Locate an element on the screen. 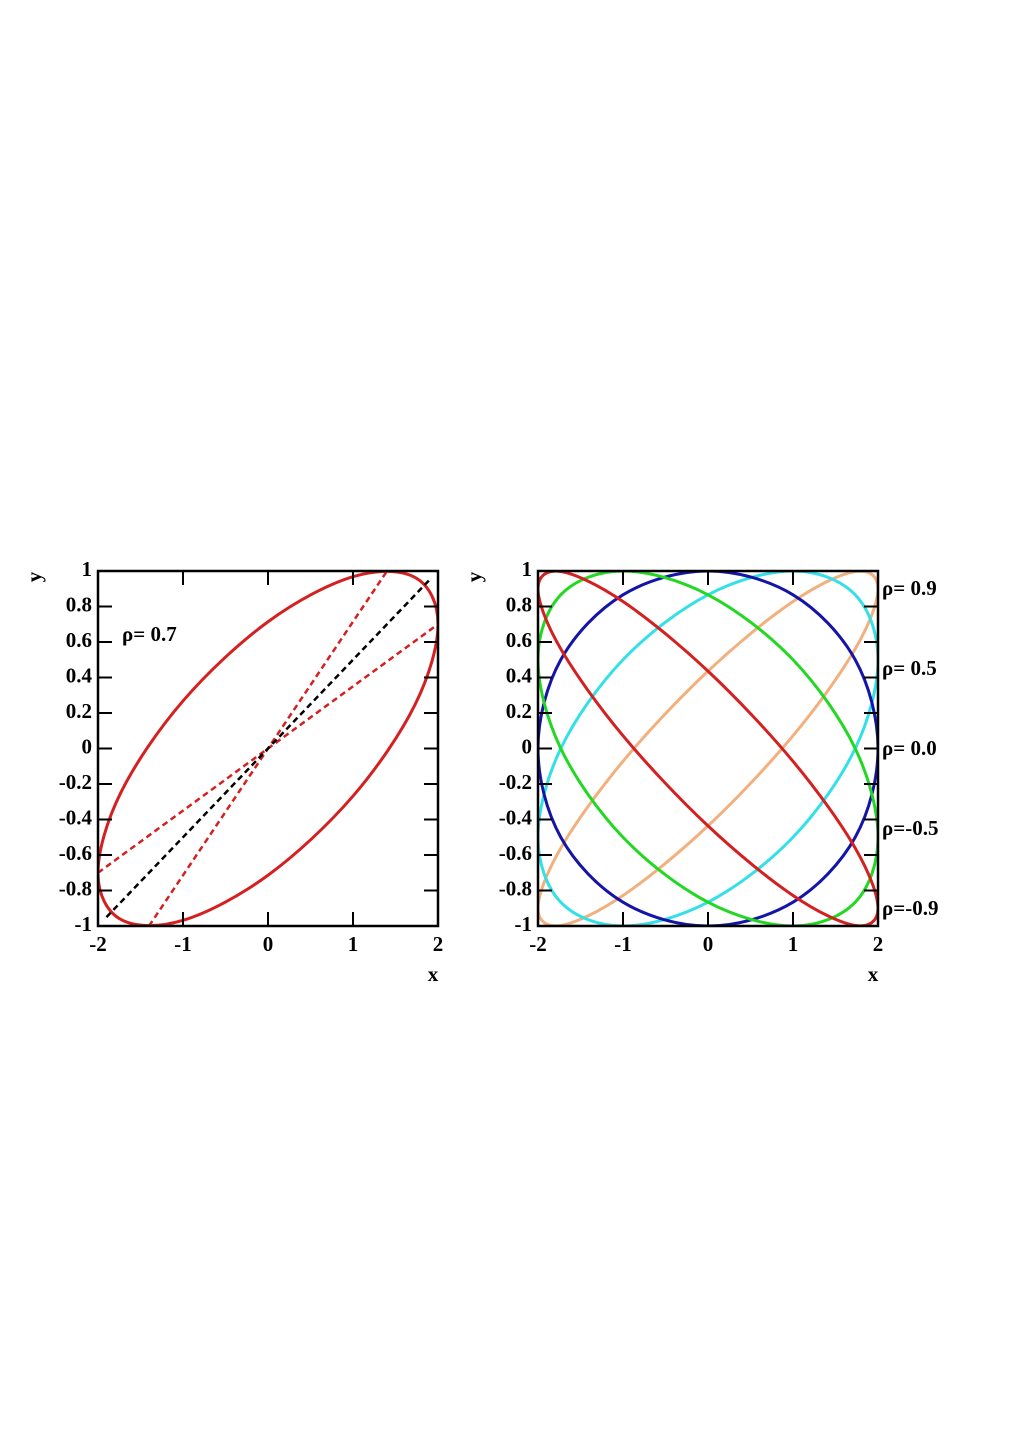 The height and width of the screenshot is (1449, 1024). dashed-line is located at coordinates (268, 748).